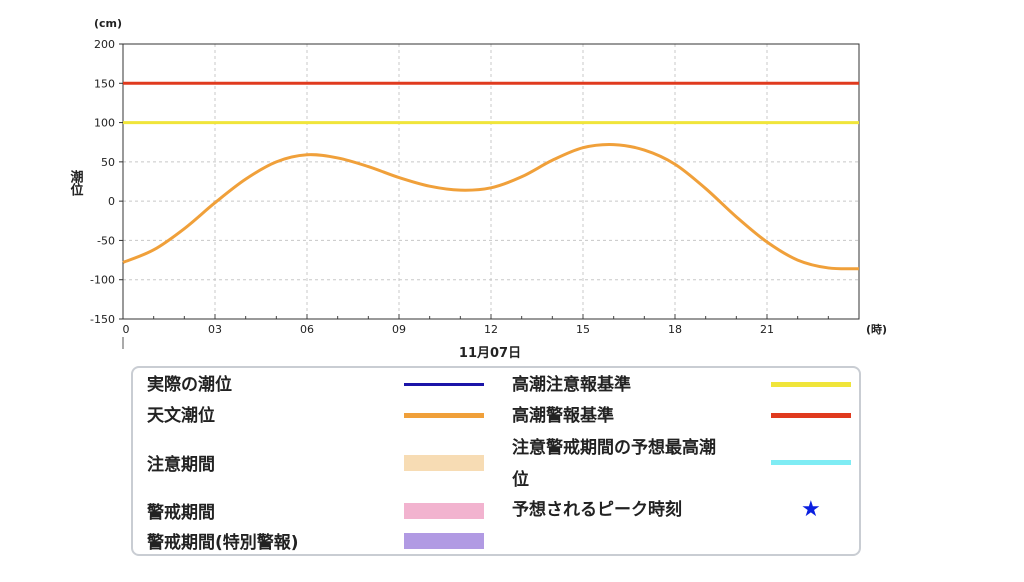  I want to click on legend-swatch-warning-period, so click(444, 511).